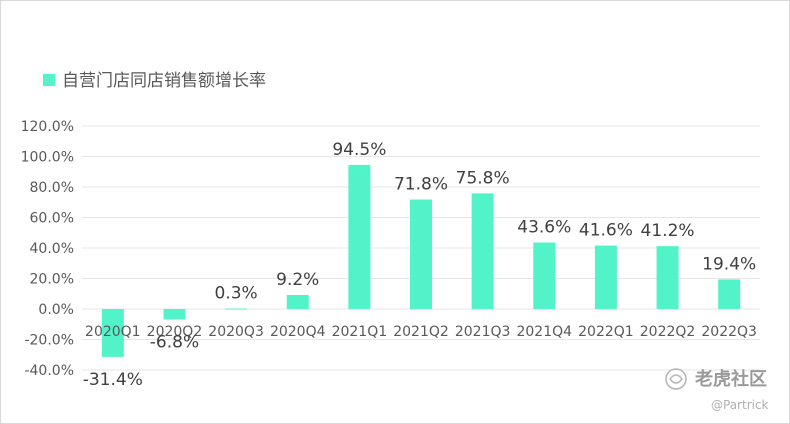 The image size is (790, 424). I want to click on y-tick-label: 20.0%, so click(52, 280).